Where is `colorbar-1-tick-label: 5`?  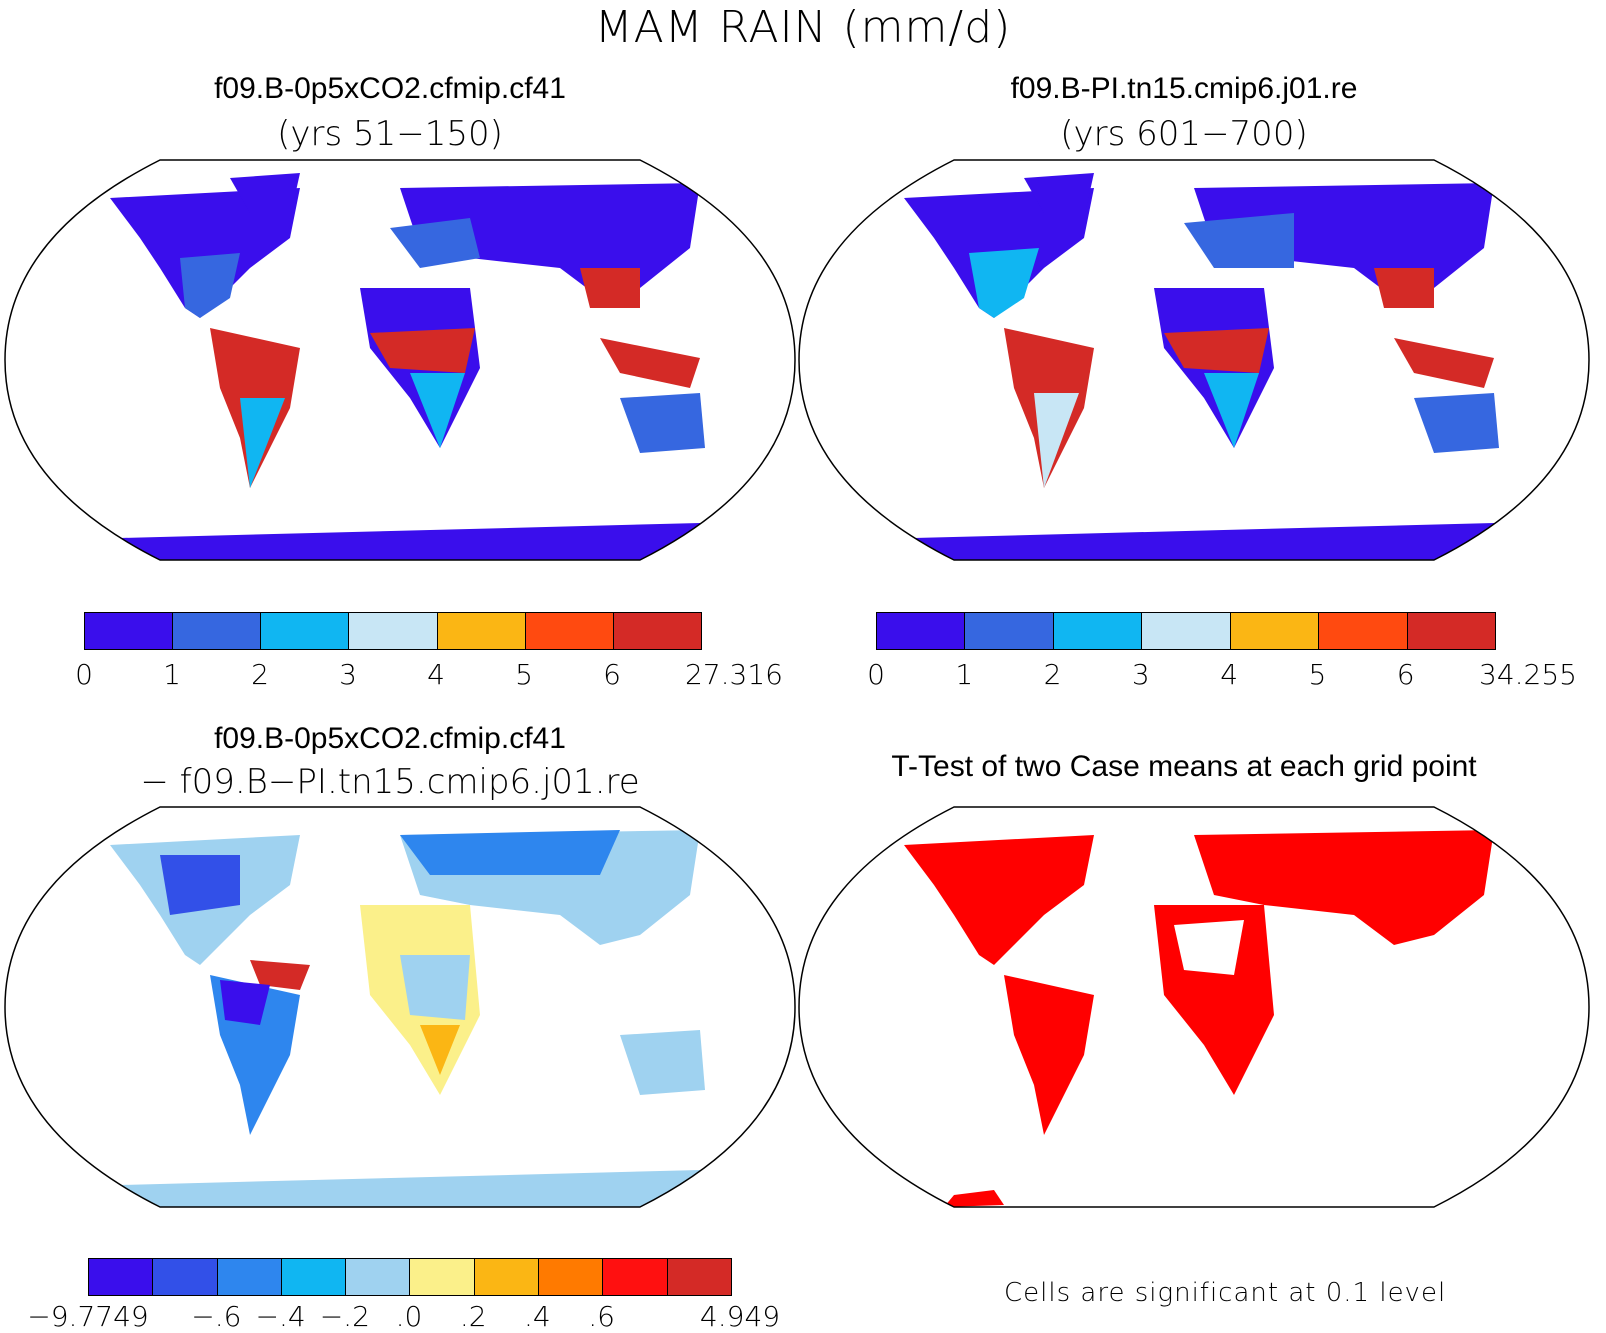 colorbar-1-tick-label: 5 is located at coordinates (524, 674).